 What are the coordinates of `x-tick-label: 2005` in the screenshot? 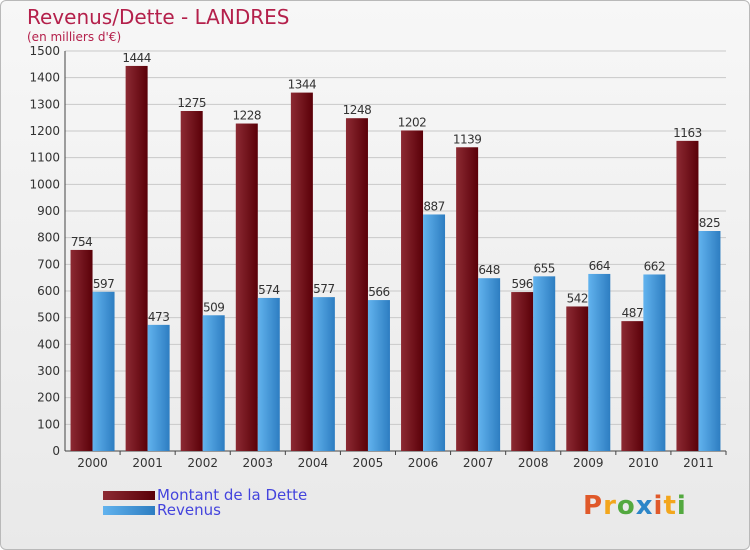 It's located at (368, 463).